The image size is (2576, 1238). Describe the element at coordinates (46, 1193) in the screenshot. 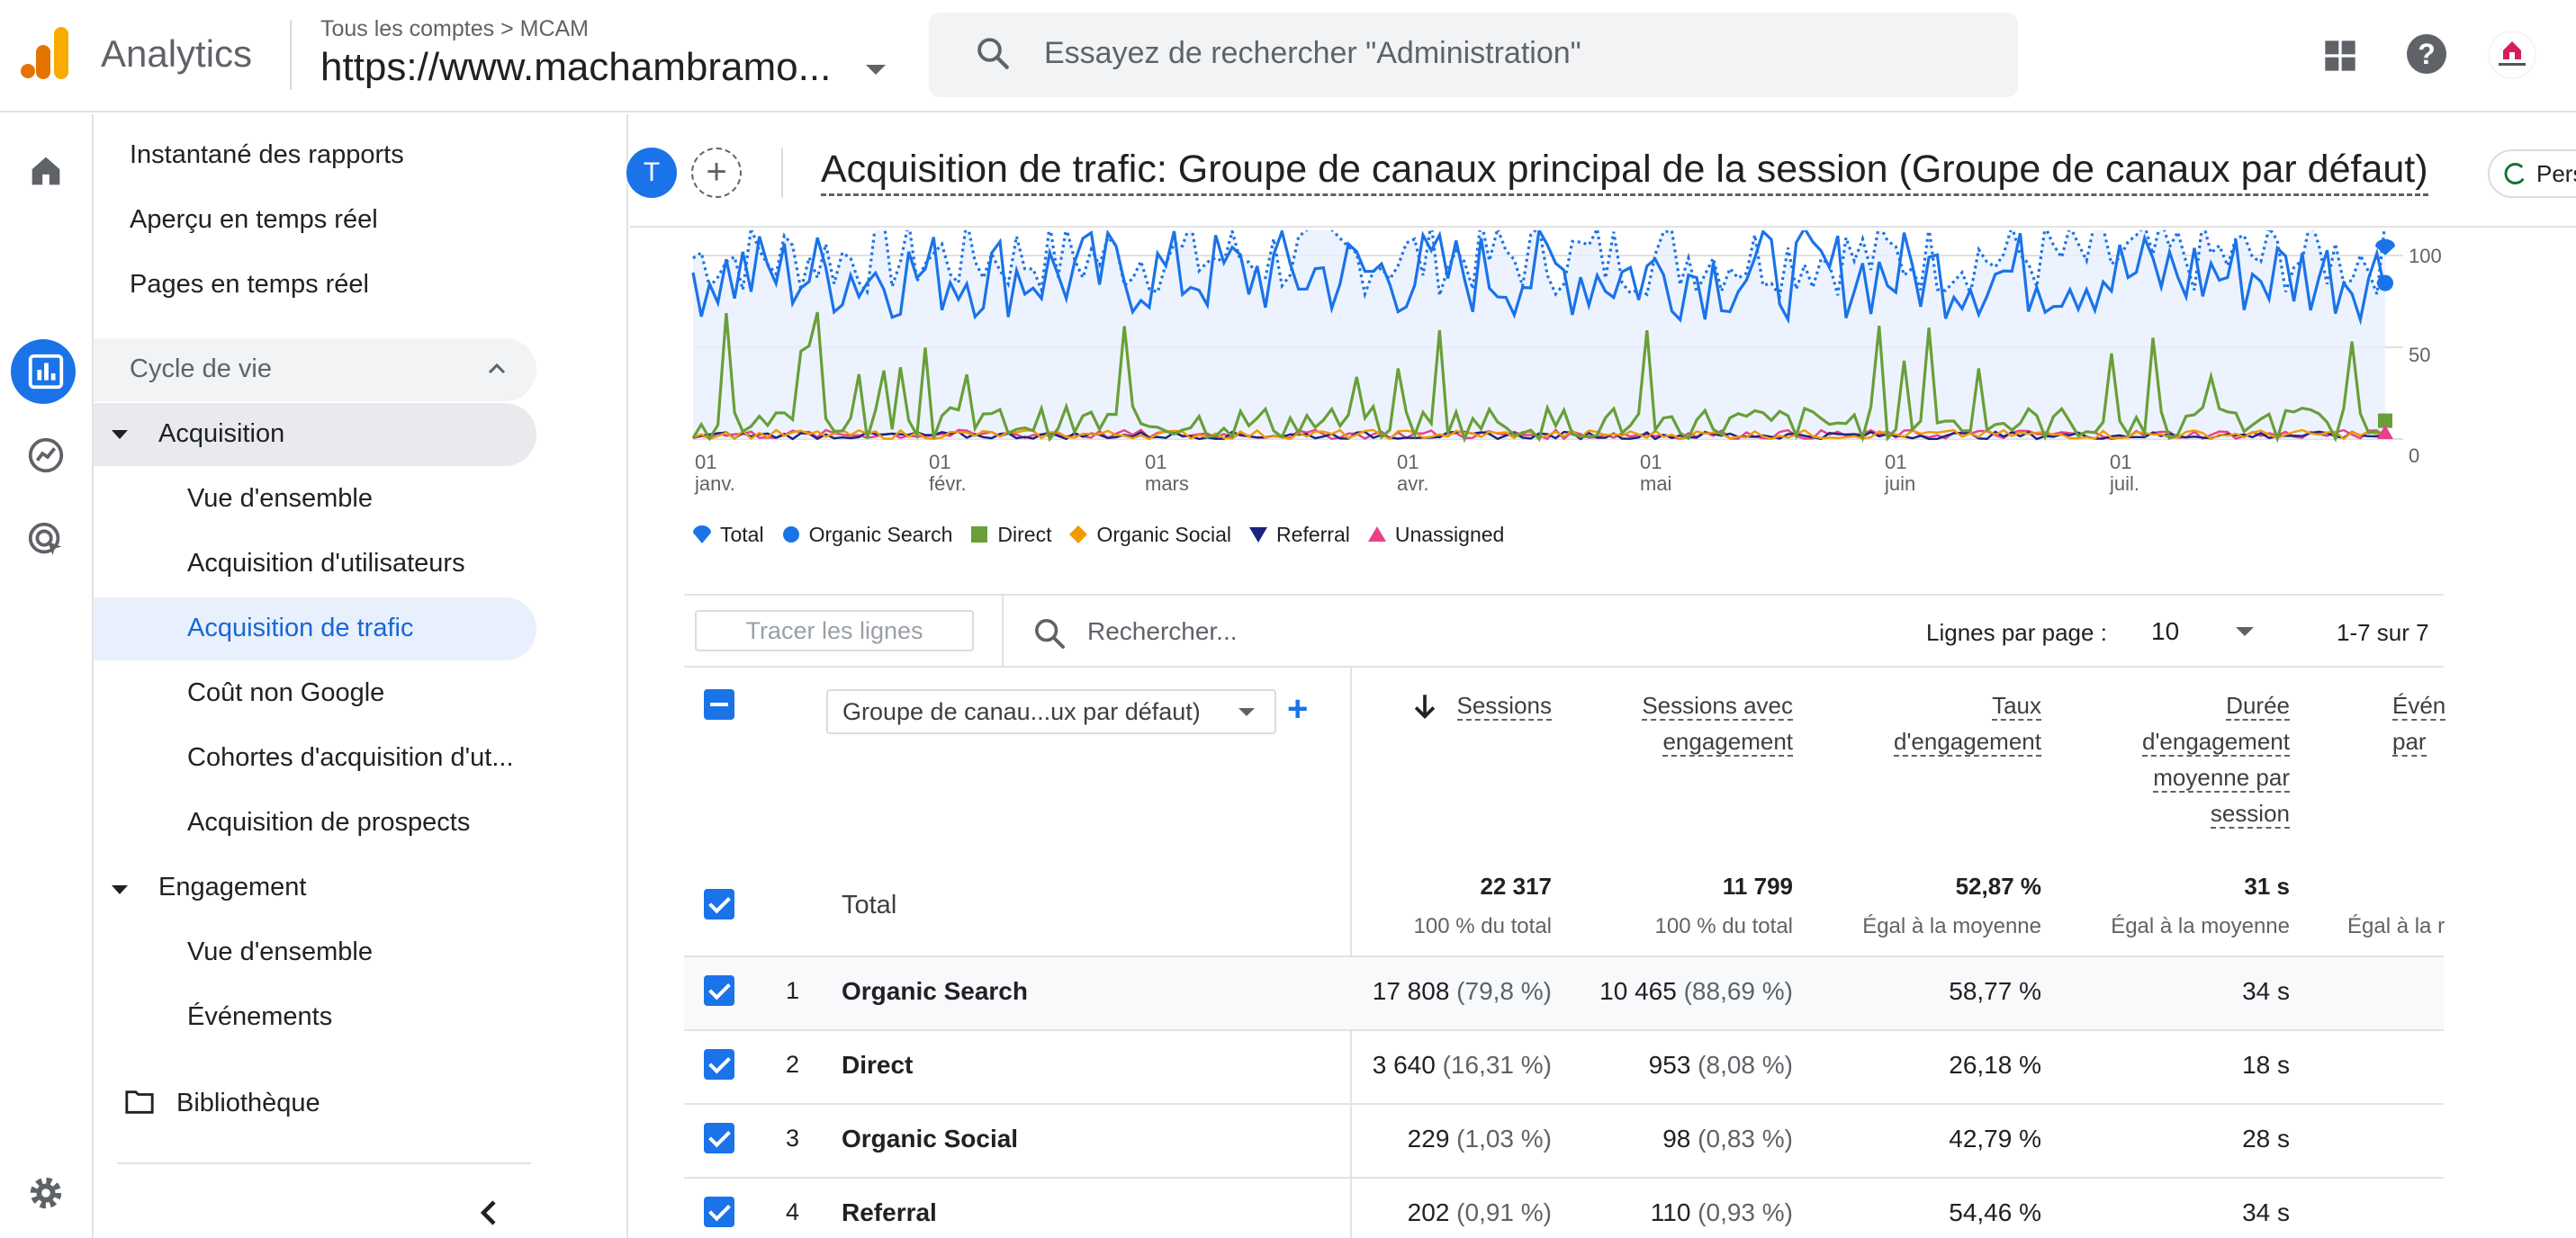

I see `settings-icon` at that location.